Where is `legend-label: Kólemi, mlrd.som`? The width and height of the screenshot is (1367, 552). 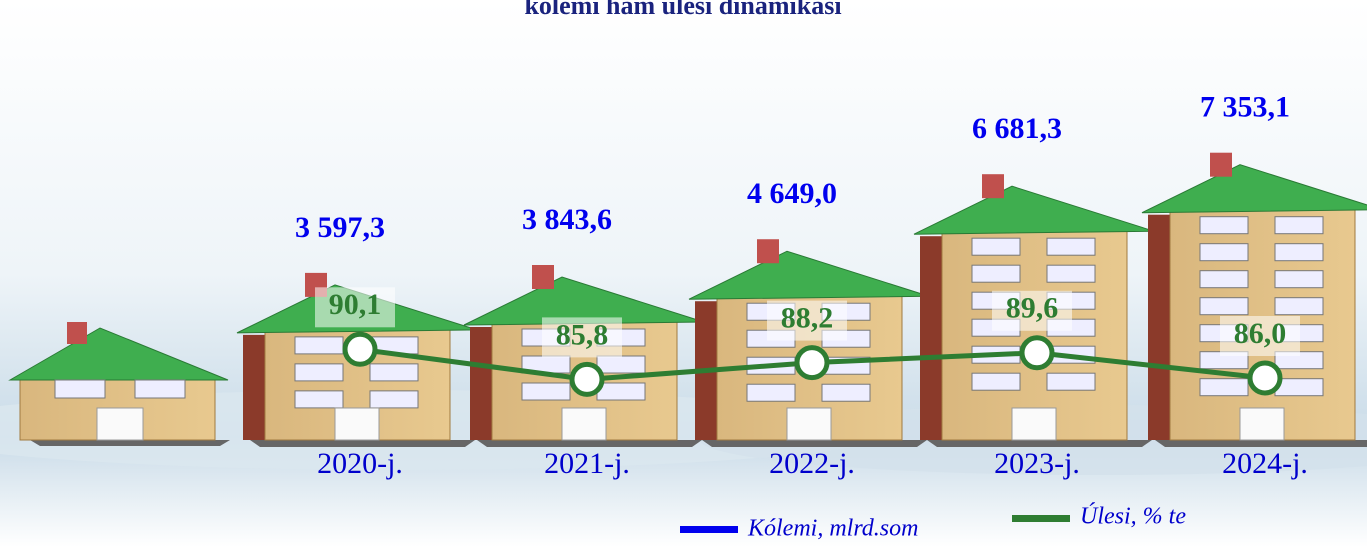
legend-label: Kólemi, mlrd.som is located at coordinates (832, 529).